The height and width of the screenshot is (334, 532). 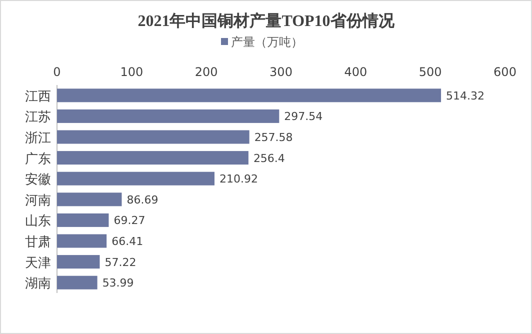 What do you see at coordinates (356, 72) in the screenshot?
I see `x-tick-label: 400` at bounding box center [356, 72].